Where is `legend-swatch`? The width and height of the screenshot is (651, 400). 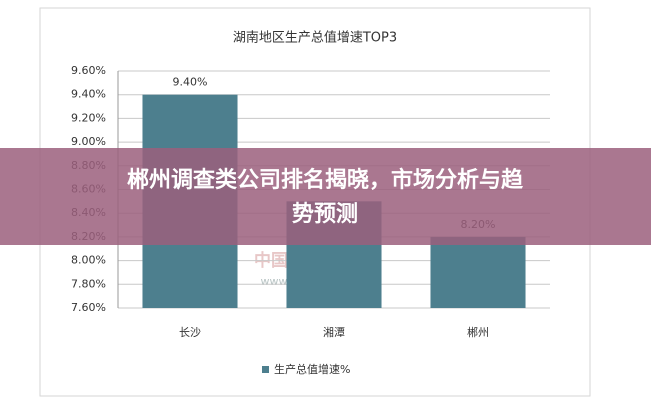 legend-swatch is located at coordinates (265, 369).